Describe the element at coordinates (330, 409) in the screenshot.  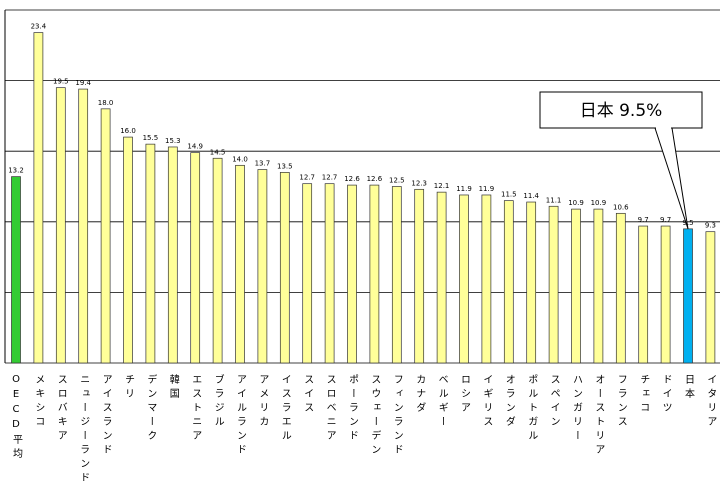
I see `x-tick-label: スロベニア` at that location.